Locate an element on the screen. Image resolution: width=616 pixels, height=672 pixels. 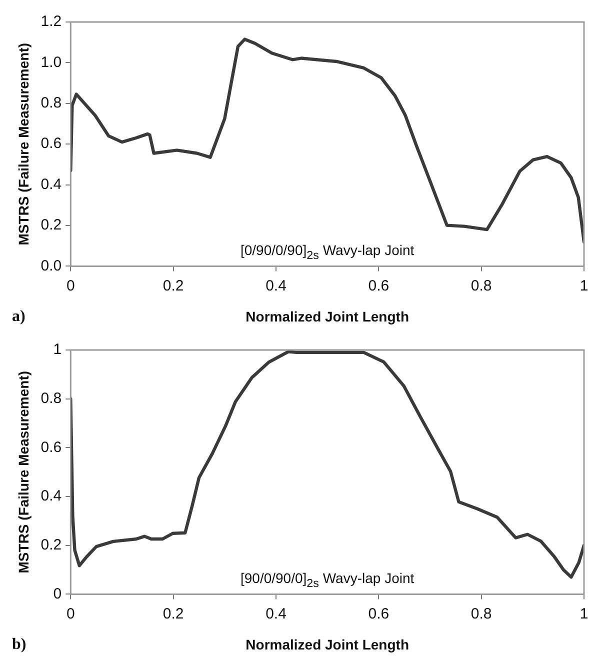
text: a) is located at coordinates (19, 317).